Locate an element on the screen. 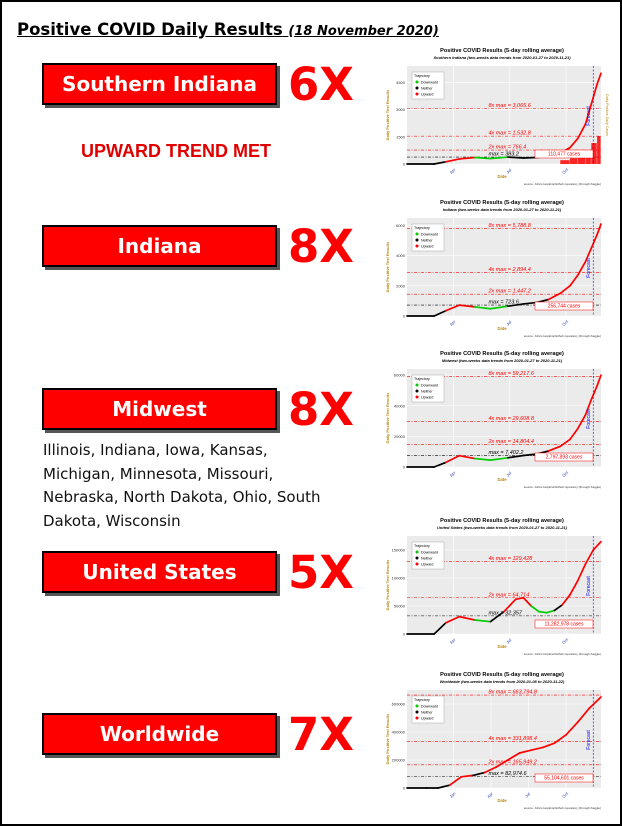 Image resolution: width=622 pixels, height=826 pixels. reference-line-label: 4x max = 2,894.4 is located at coordinates (509, 270).